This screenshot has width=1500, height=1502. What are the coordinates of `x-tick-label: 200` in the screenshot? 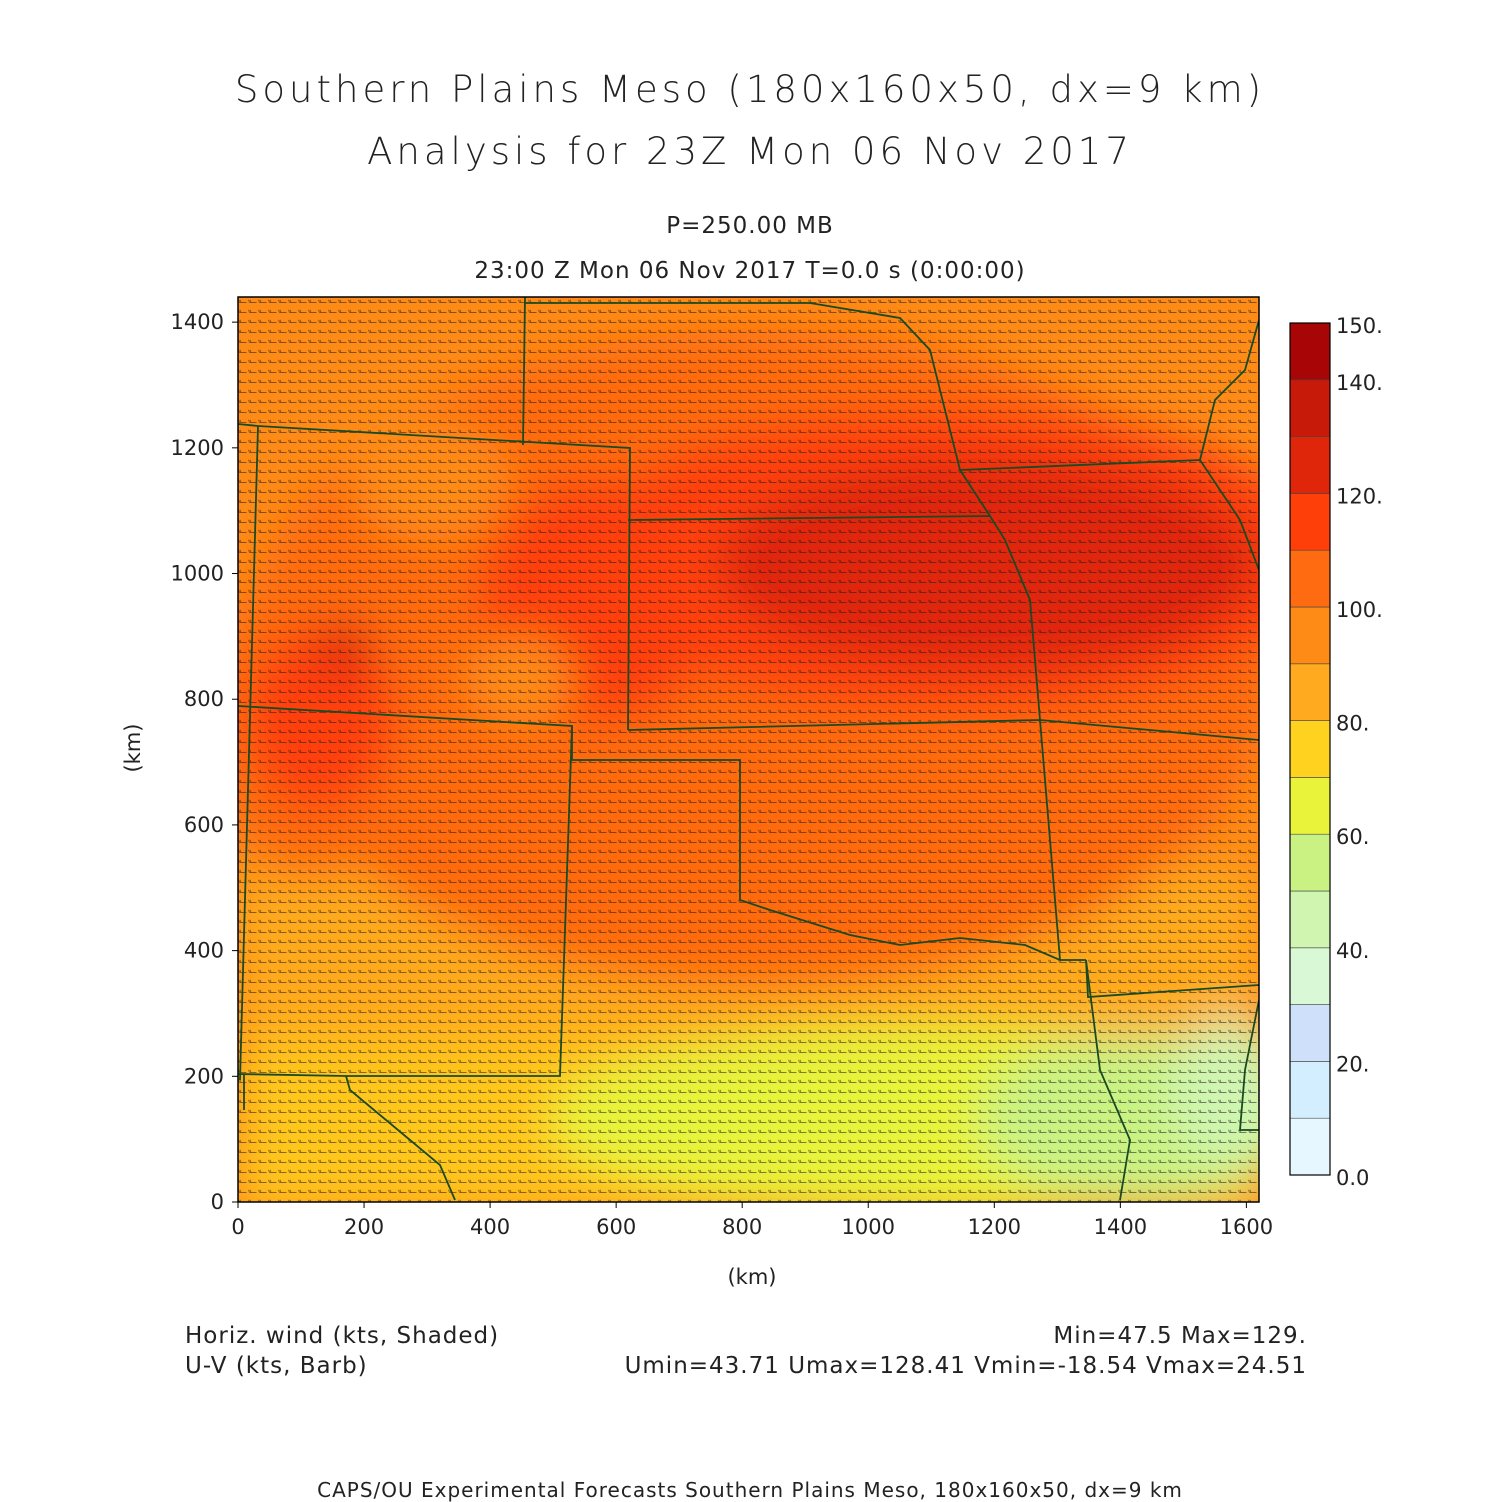 It's located at (364, 1227).